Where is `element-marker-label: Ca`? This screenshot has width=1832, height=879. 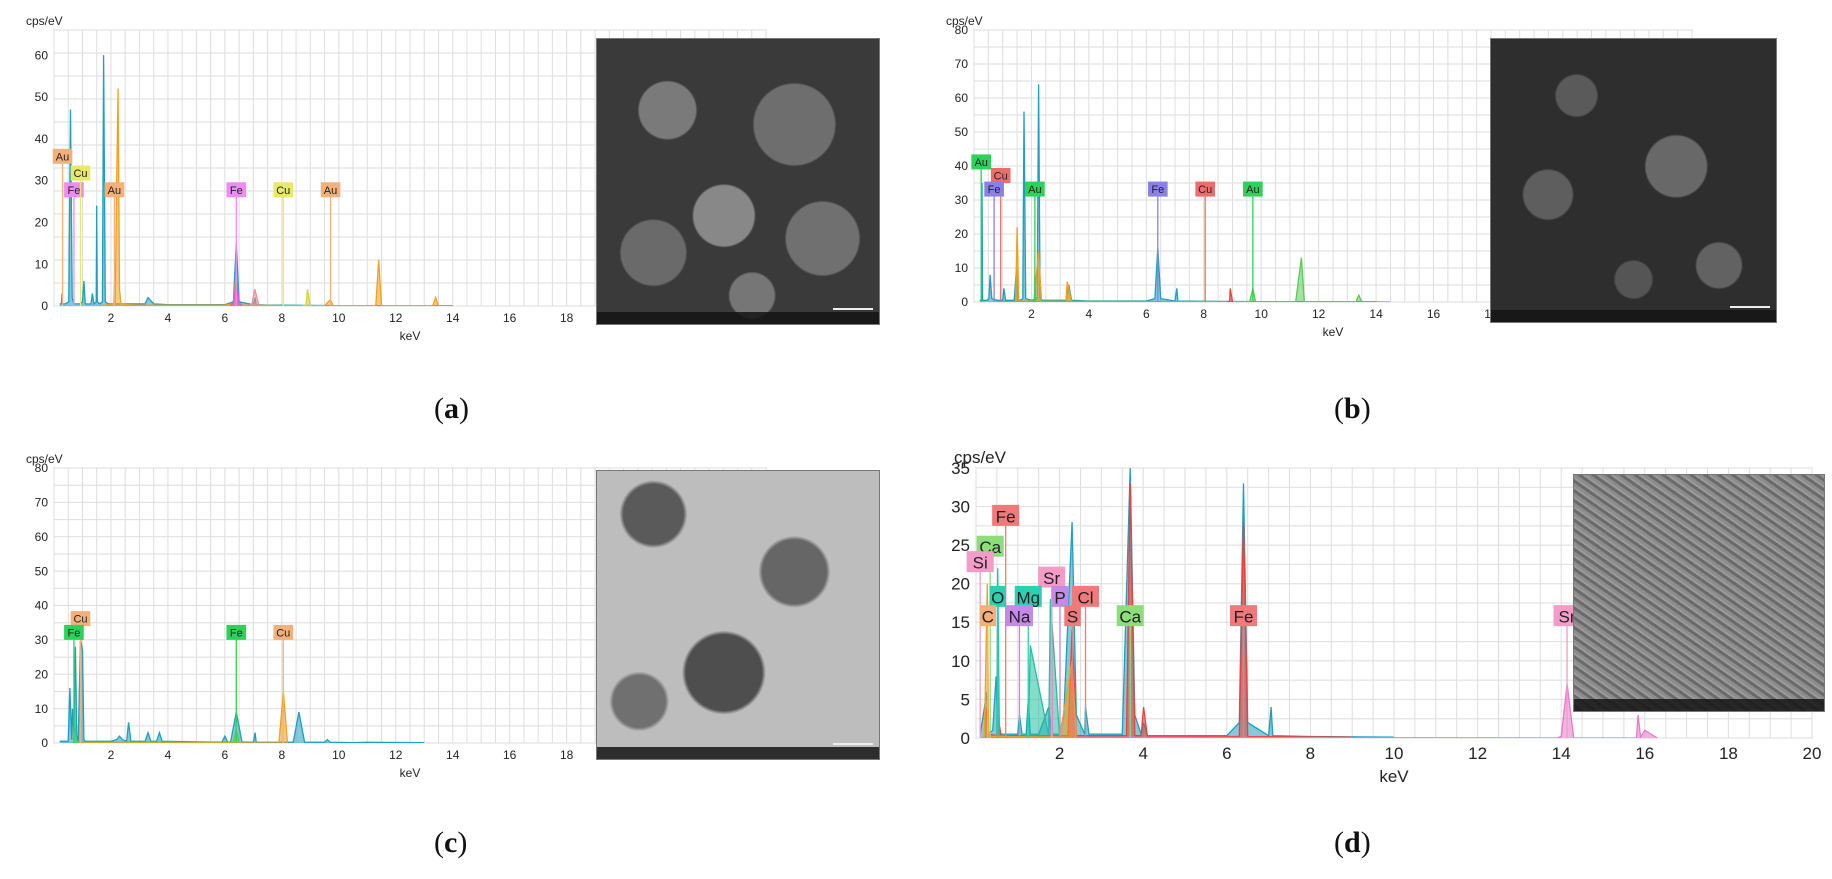 element-marker-label: Ca is located at coordinates (1130, 617).